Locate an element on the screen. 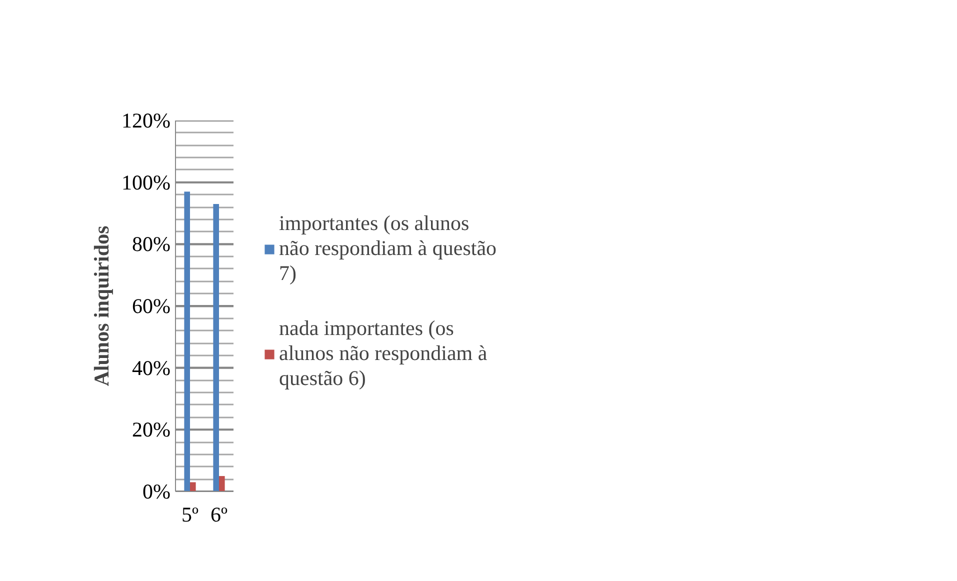 This screenshot has width=957, height=581. y-tick-label: 20% is located at coordinates (151, 430).